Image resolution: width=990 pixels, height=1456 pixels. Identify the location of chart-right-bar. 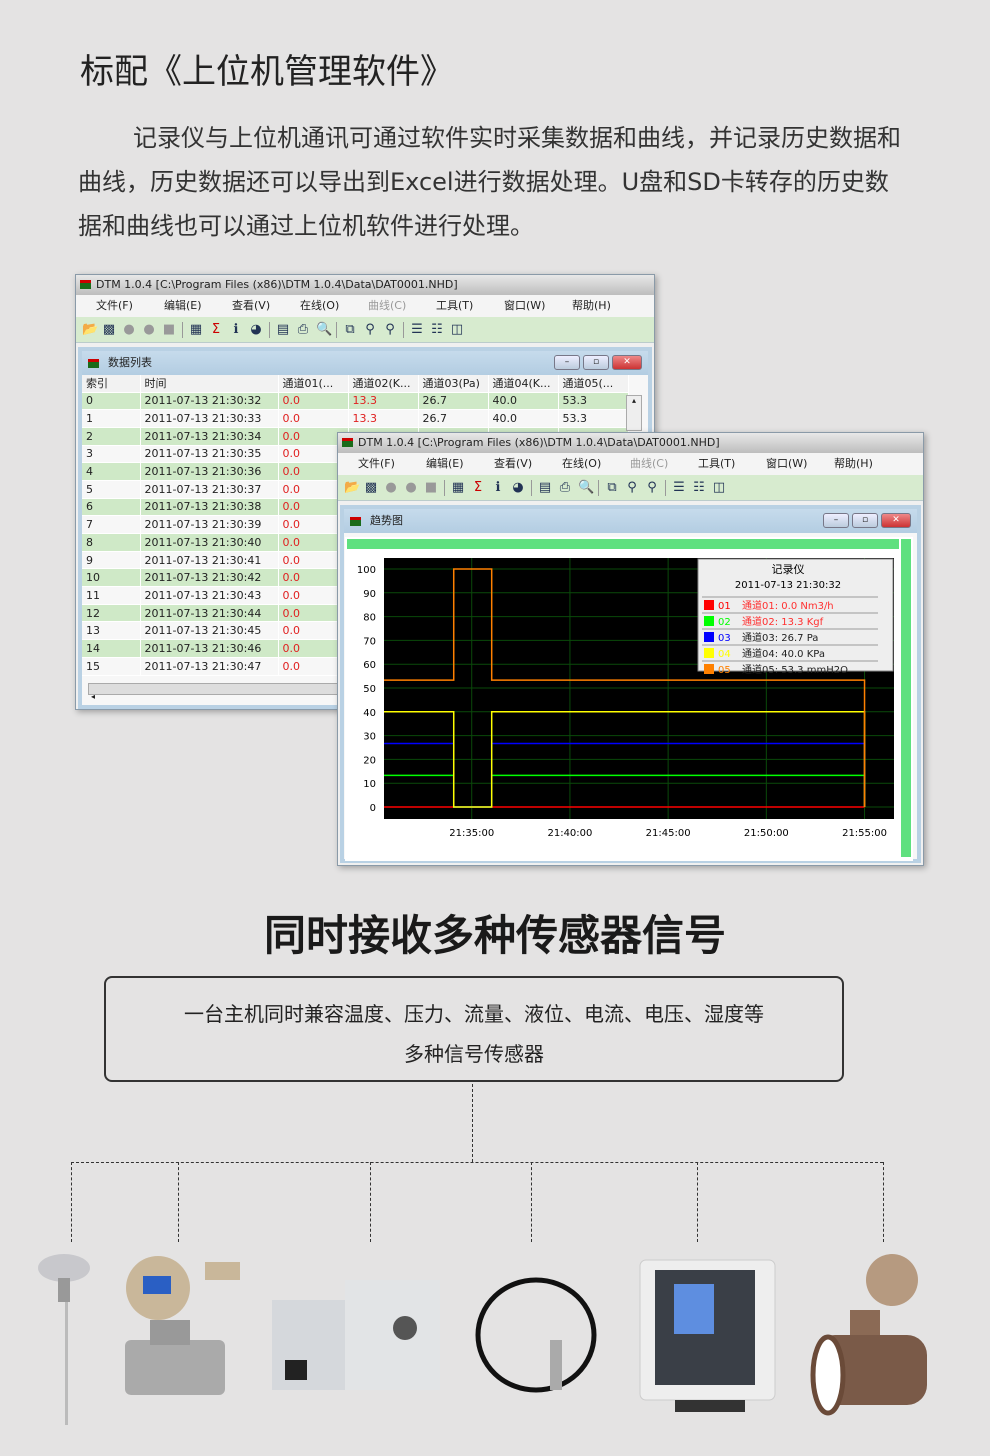
(906, 698).